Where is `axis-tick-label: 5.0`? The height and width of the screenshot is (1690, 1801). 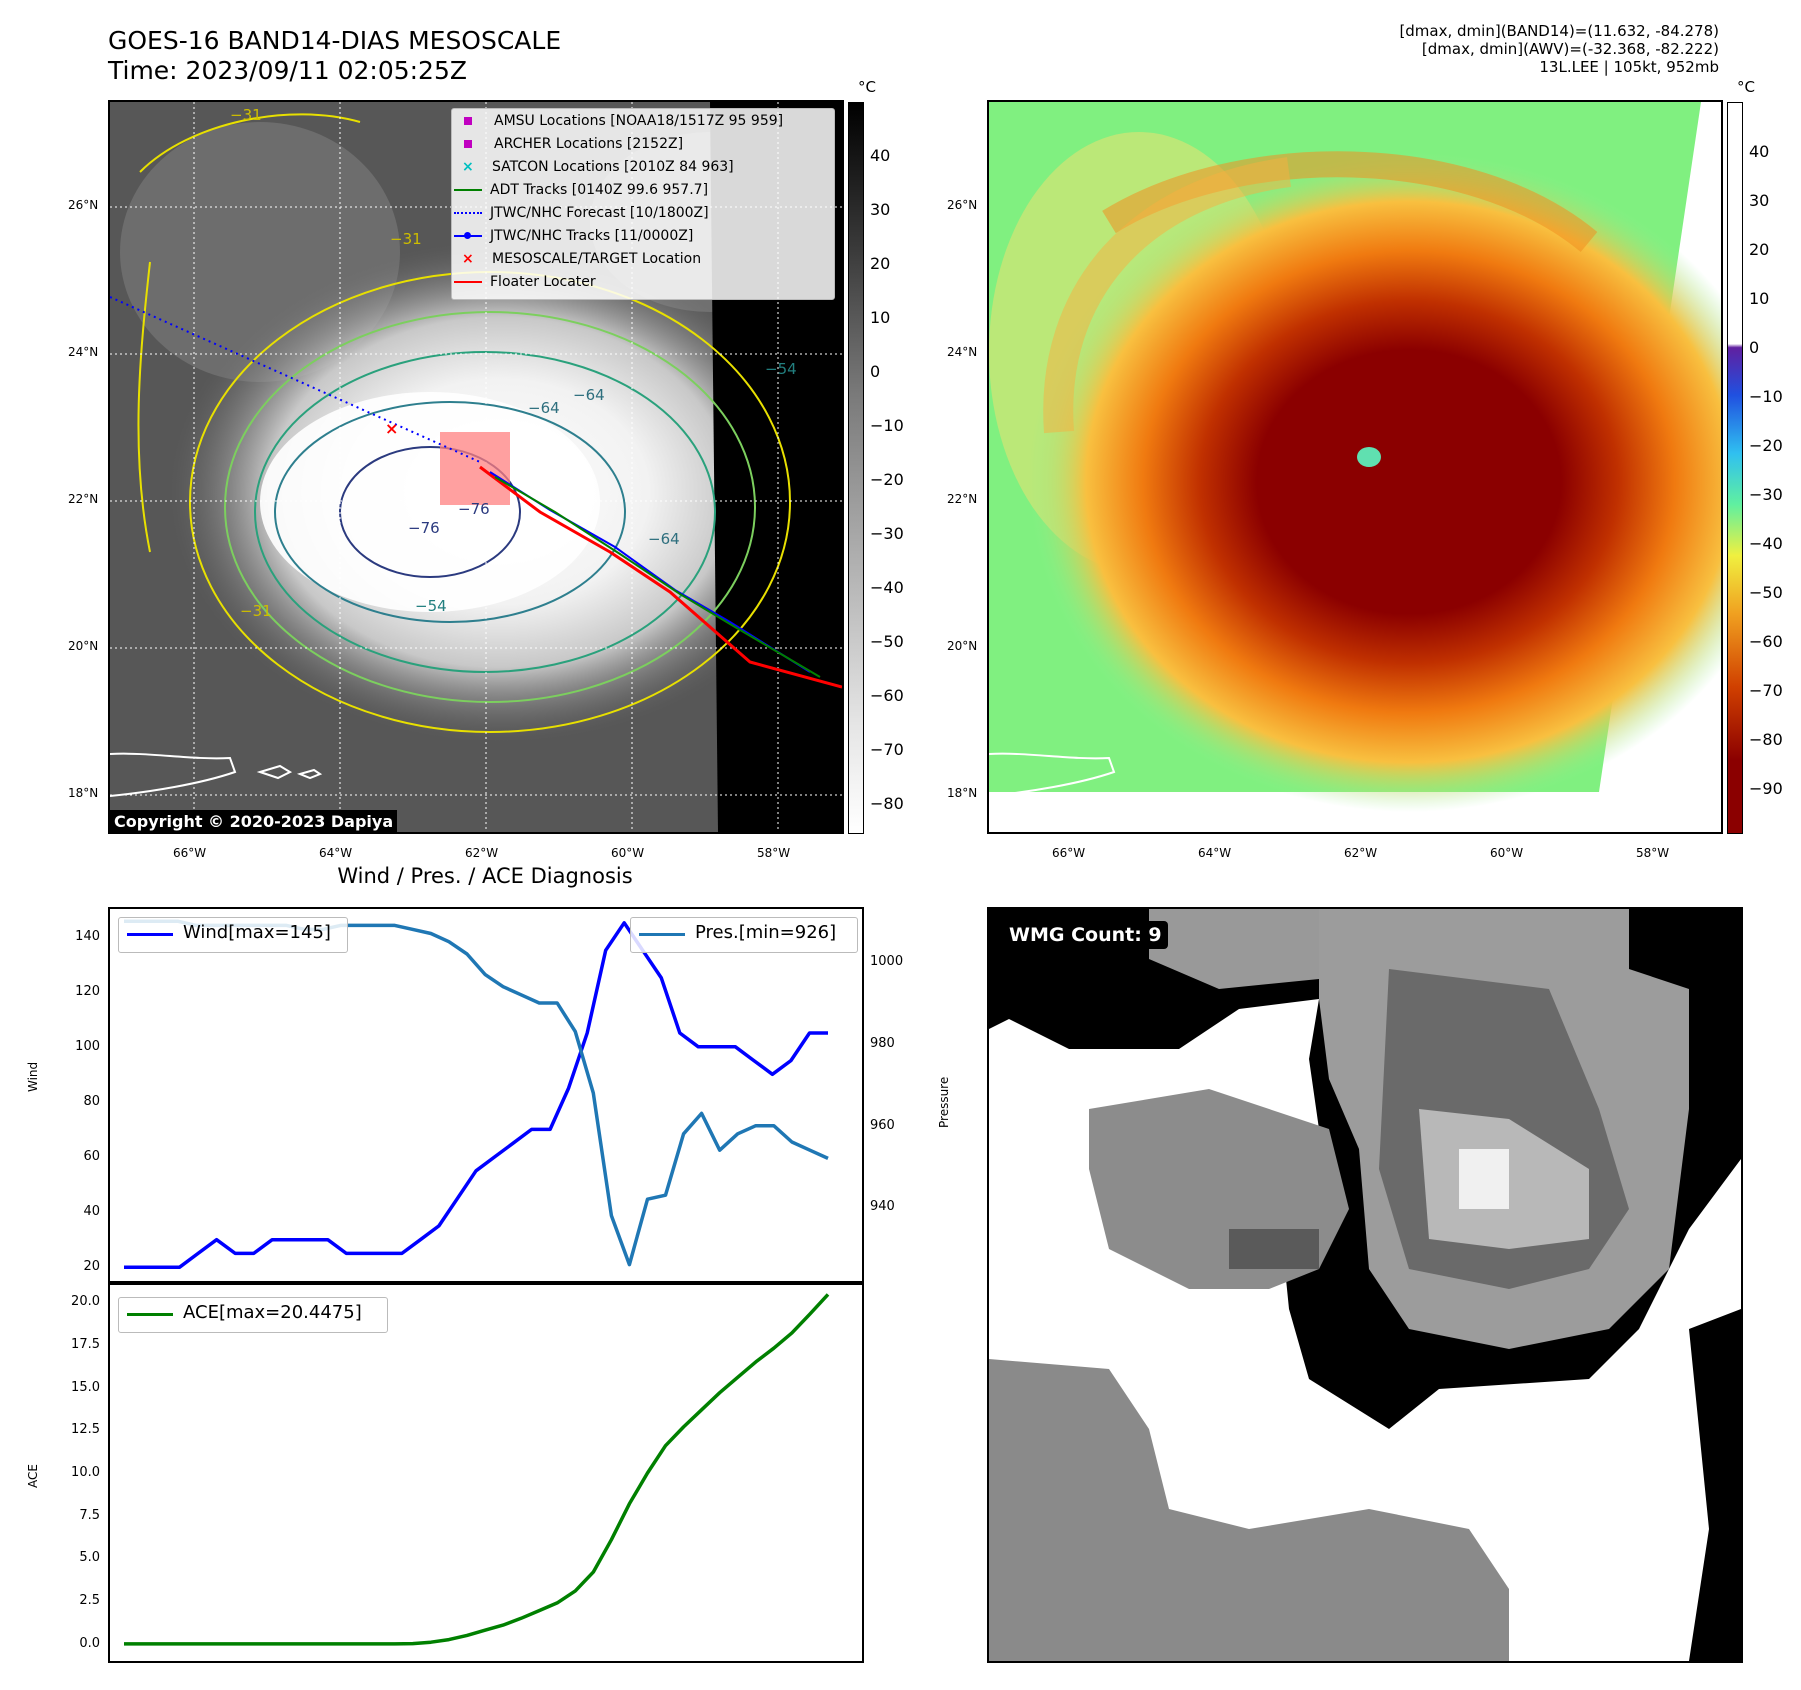
axis-tick-label: 5.0 is located at coordinates (89, 1558).